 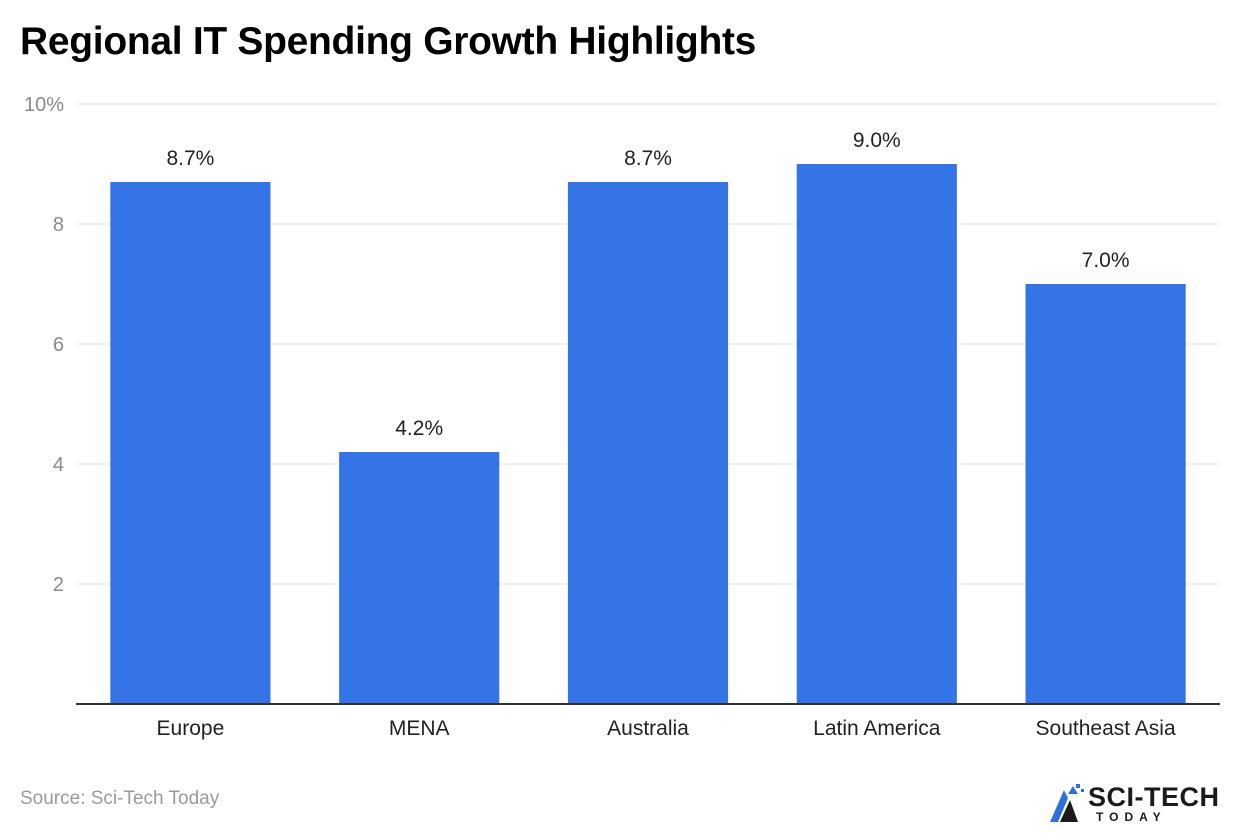 I want to click on x-tick-label: Southeast Asia, so click(x=1106, y=728).